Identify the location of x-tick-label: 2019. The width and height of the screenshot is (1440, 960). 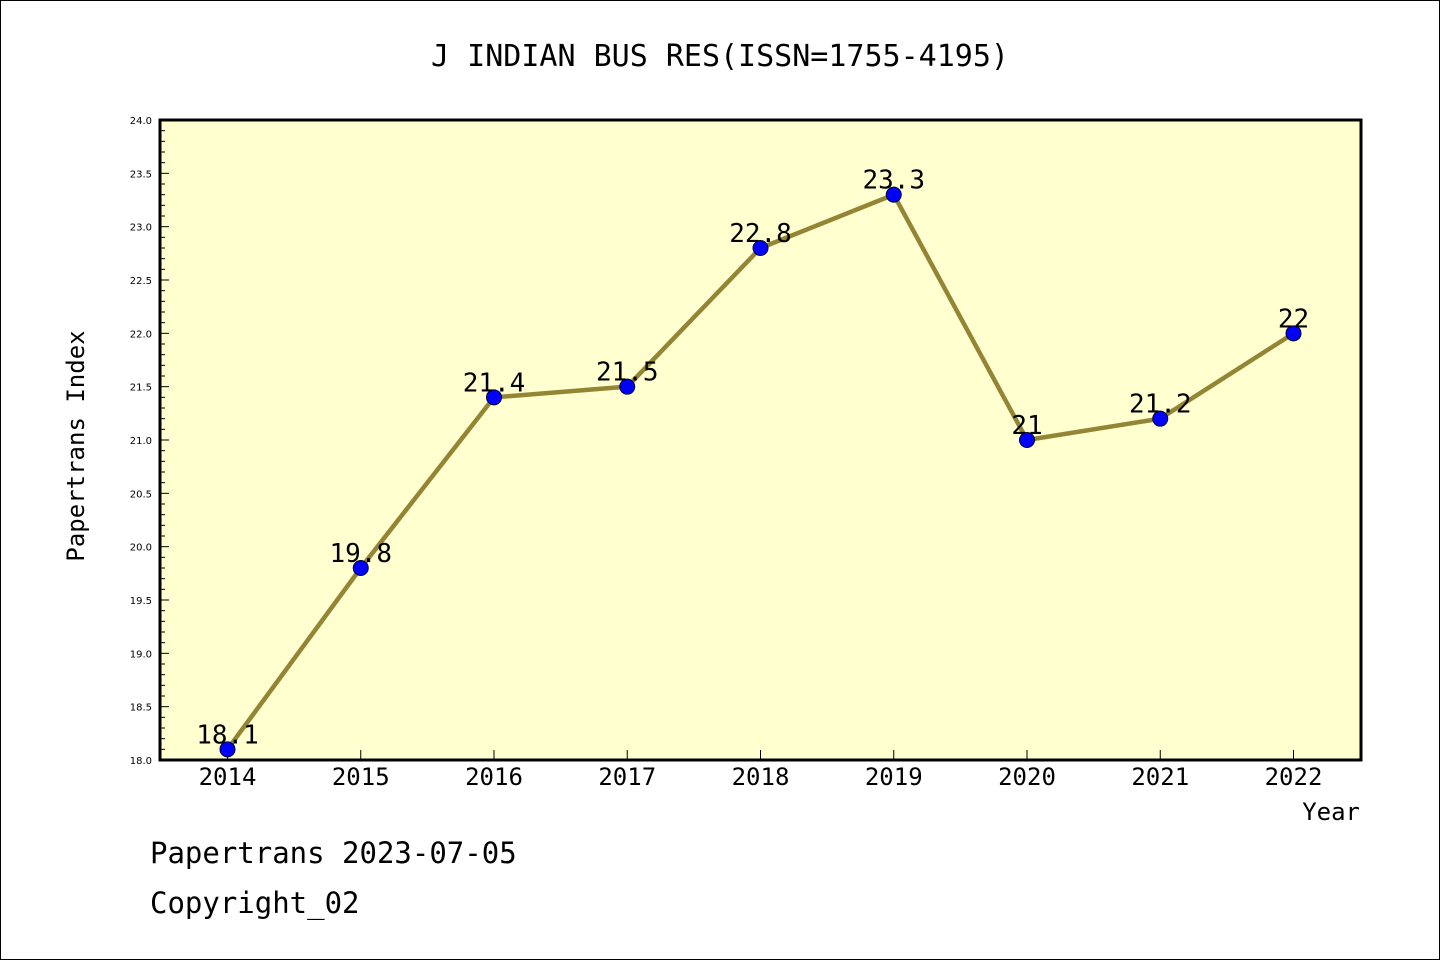
(894, 777).